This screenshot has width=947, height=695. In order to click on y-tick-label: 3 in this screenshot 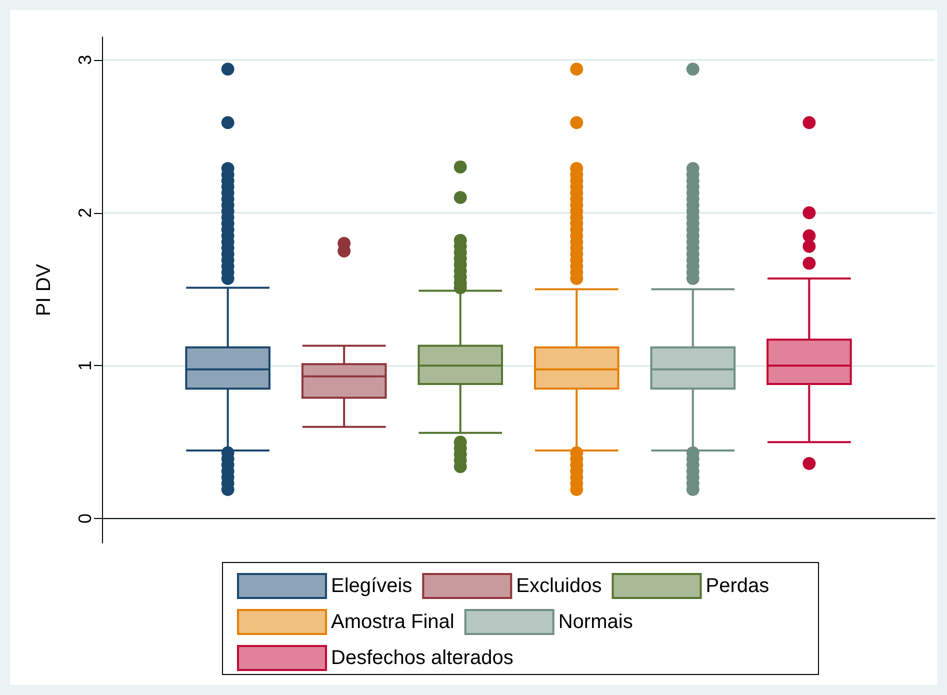, I will do `click(85, 59)`.